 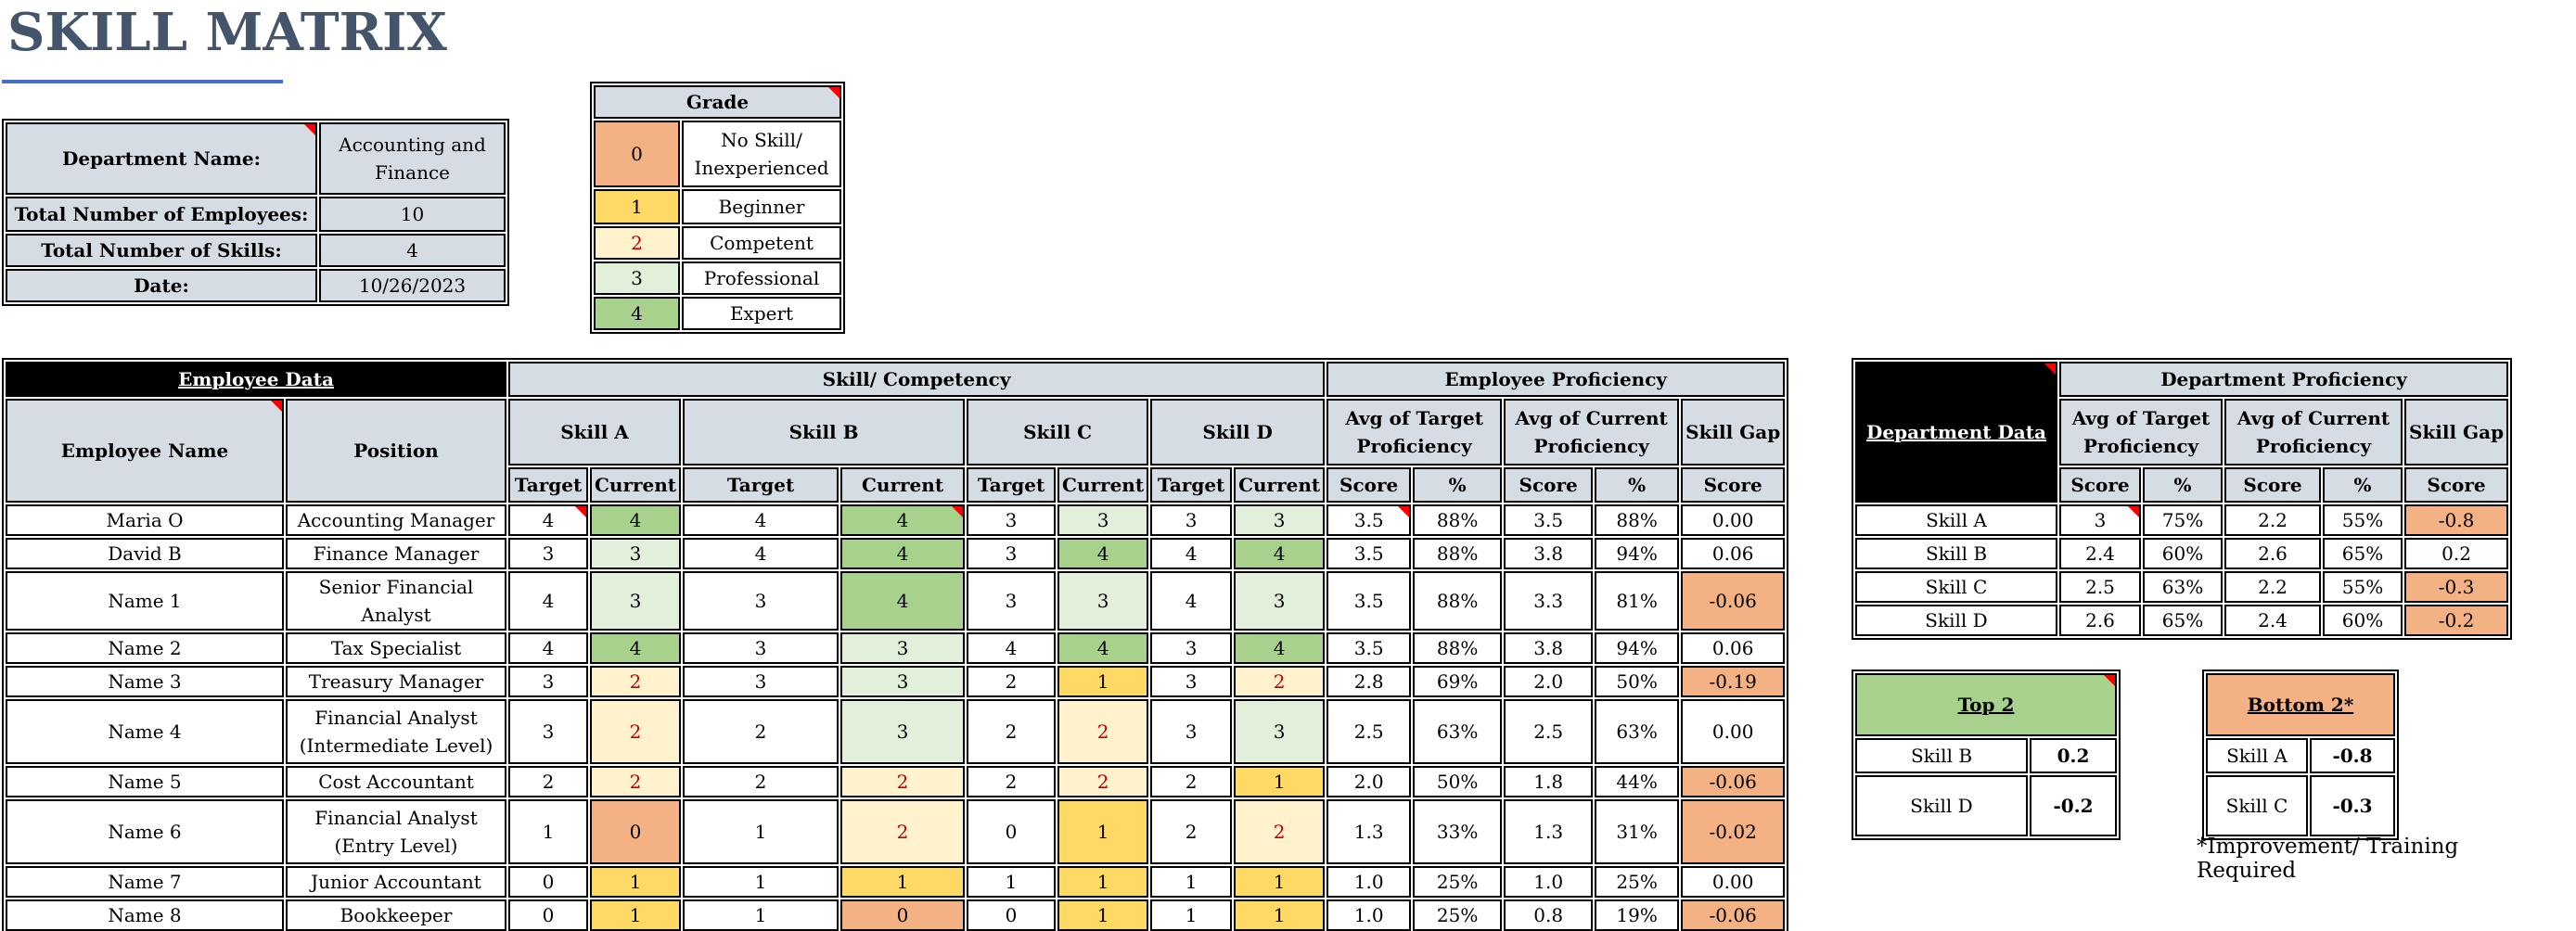 I want to click on avg-current-pct-cell: 31%, so click(x=1637, y=831).